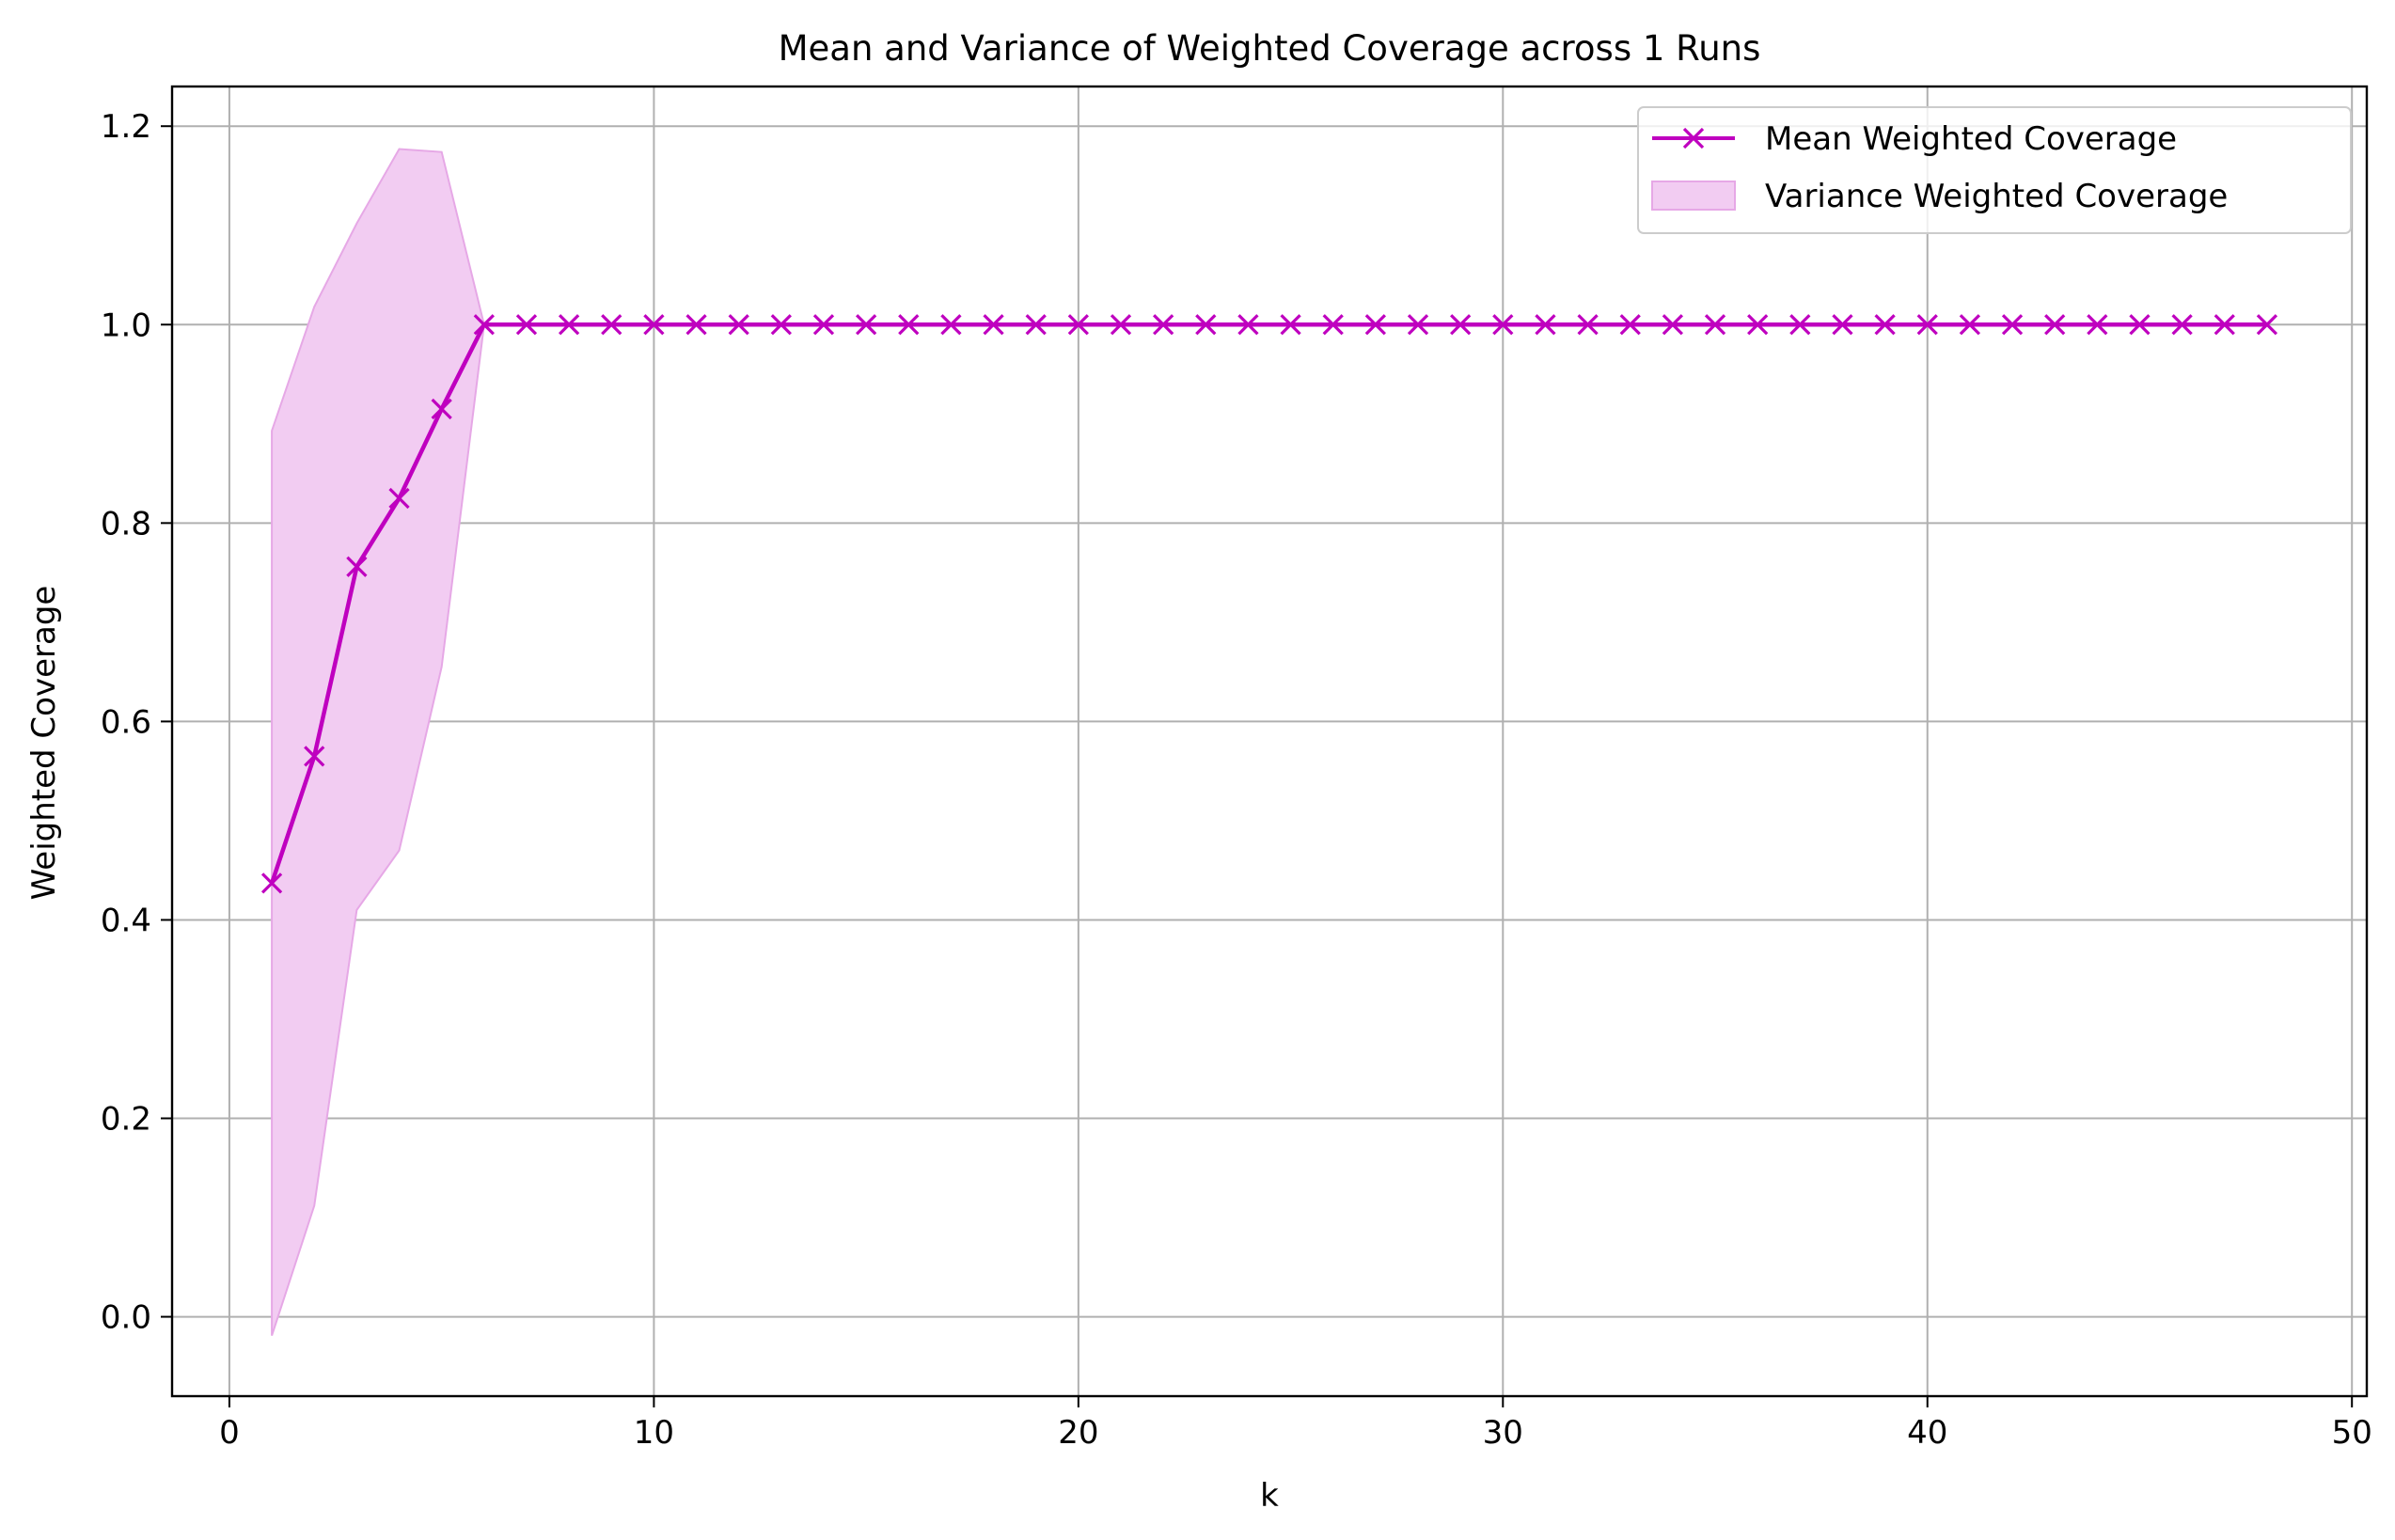 The height and width of the screenshot is (1540, 2395). What do you see at coordinates (229, 1433) in the screenshot?
I see `x-tick-label: 0` at bounding box center [229, 1433].